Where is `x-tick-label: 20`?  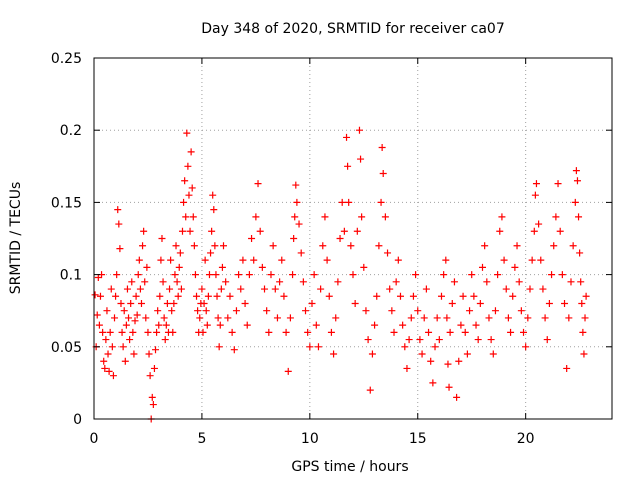
x-tick-label: 20 is located at coordinates (526, 439).